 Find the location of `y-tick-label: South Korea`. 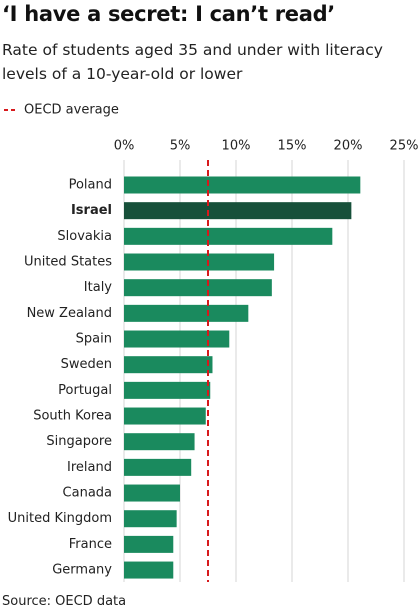

y-tick-label: South Korea is located at coordinates (72, 416).